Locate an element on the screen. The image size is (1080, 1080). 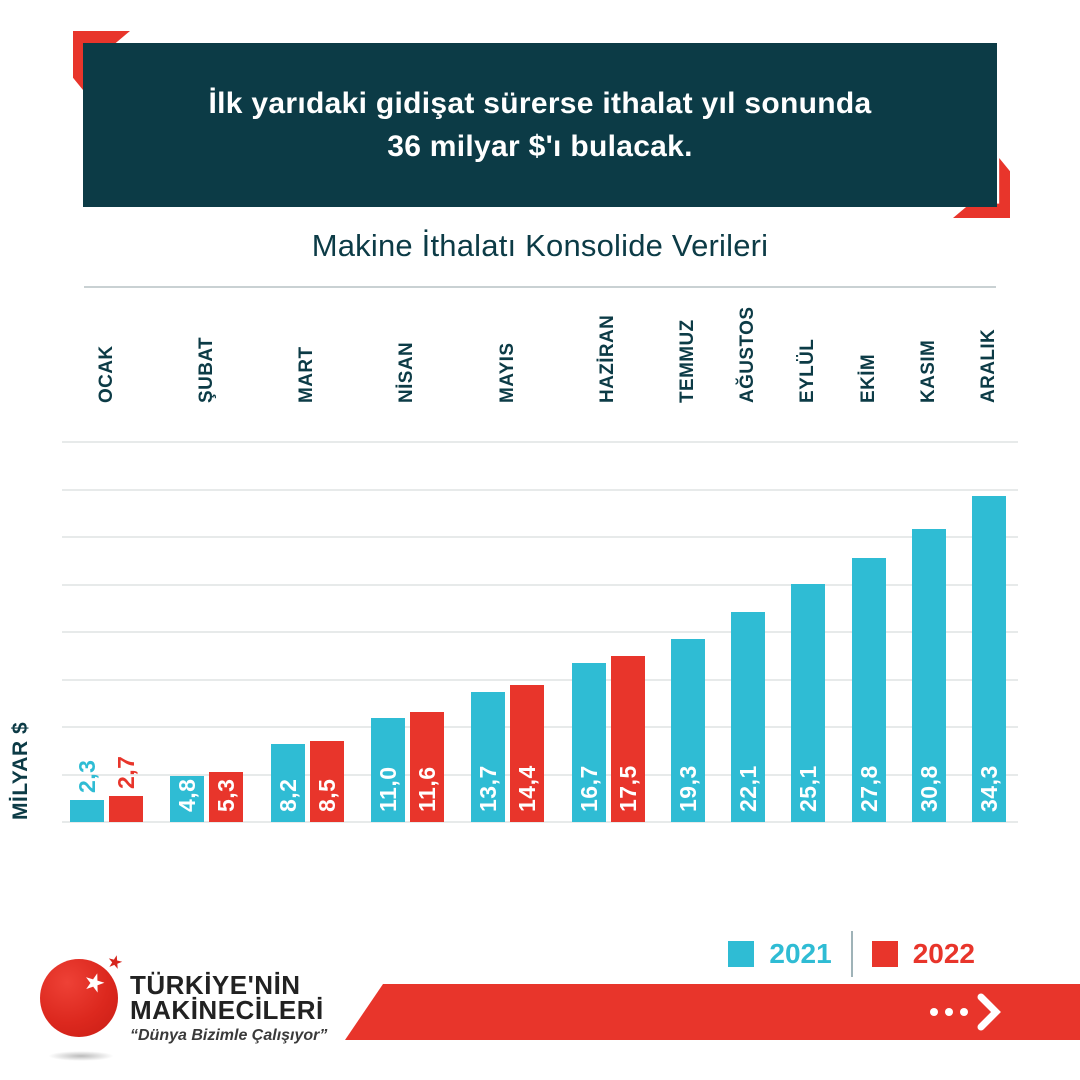
bar-value-2021-4: 13,7 is located at coordinates (488, 788).